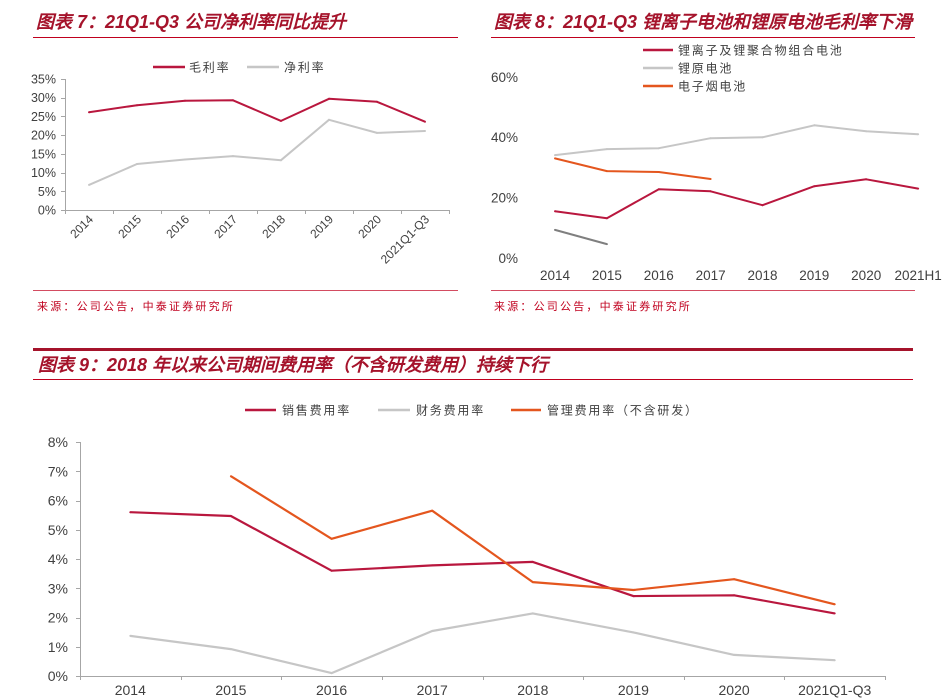  Describe the element at coordinates (191, 22) in the screenshot. I see `figure-7-title: 图表 7：21Q1-Q3 公司净利率同比提升` at that location.